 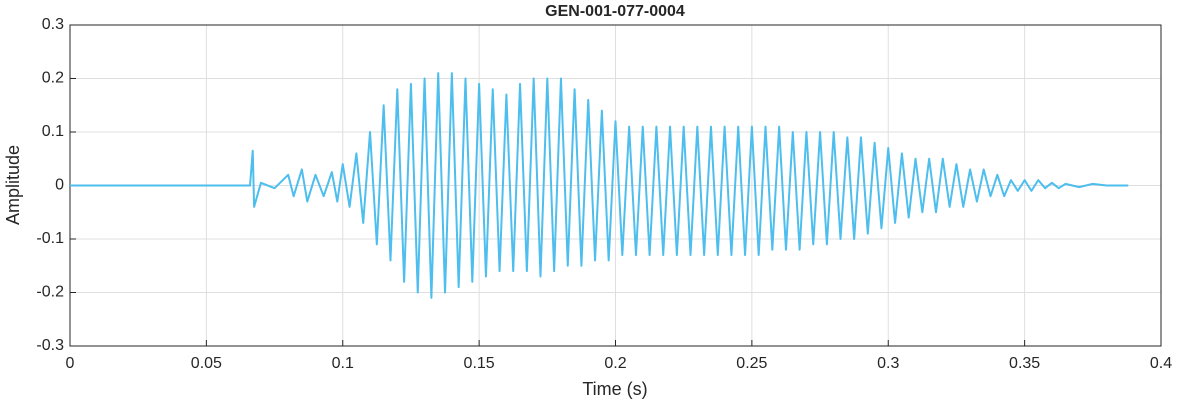 I want to click on chart-title: GEN-001-077-0004, so click(x=615, y=11).